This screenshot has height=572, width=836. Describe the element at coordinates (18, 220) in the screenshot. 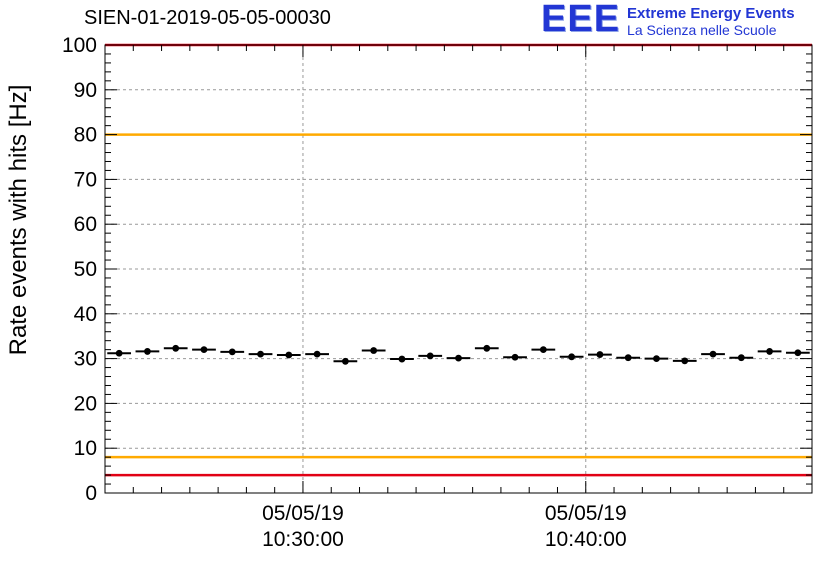

I see `y-axis-title: Rate events with hits [Hz]` at that location.